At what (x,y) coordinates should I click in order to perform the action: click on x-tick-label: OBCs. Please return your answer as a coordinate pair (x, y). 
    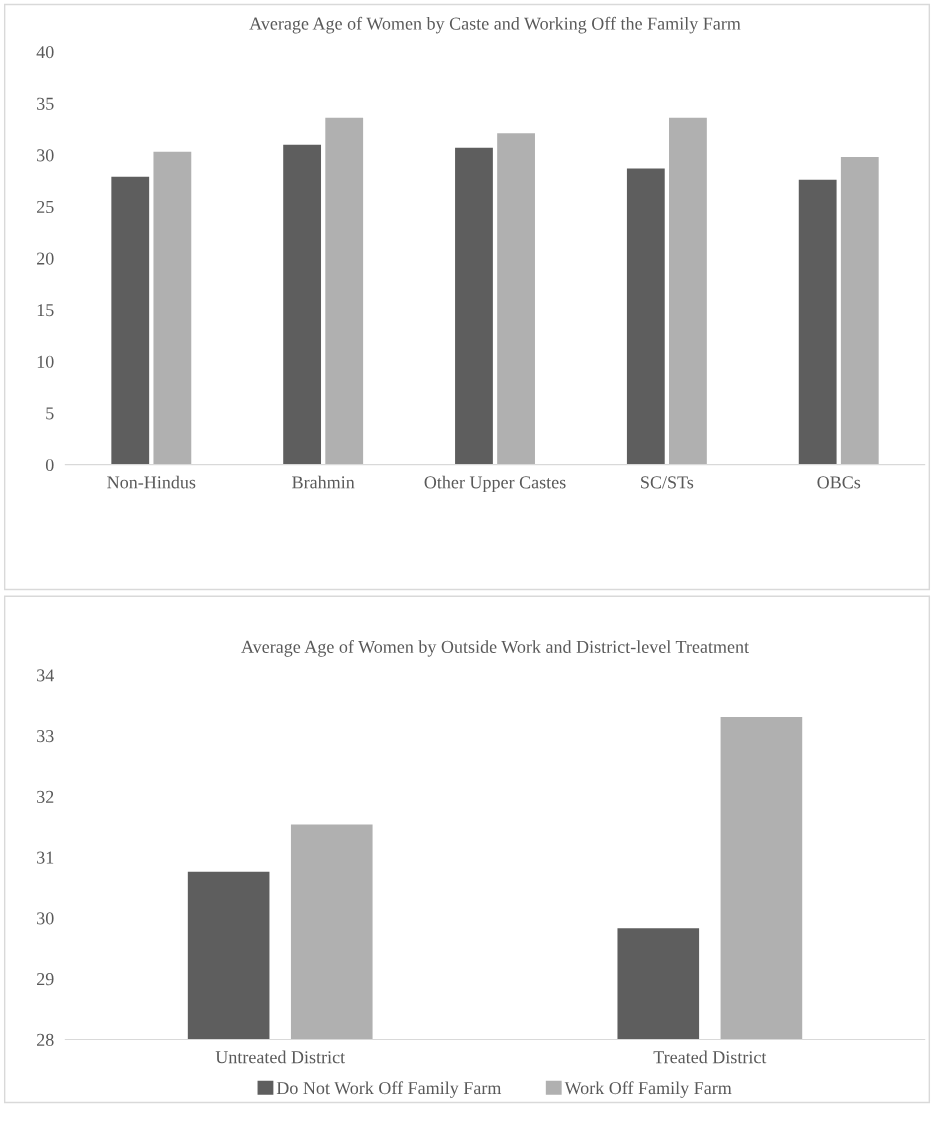
    Looking at the image, I should click on (839, 482).